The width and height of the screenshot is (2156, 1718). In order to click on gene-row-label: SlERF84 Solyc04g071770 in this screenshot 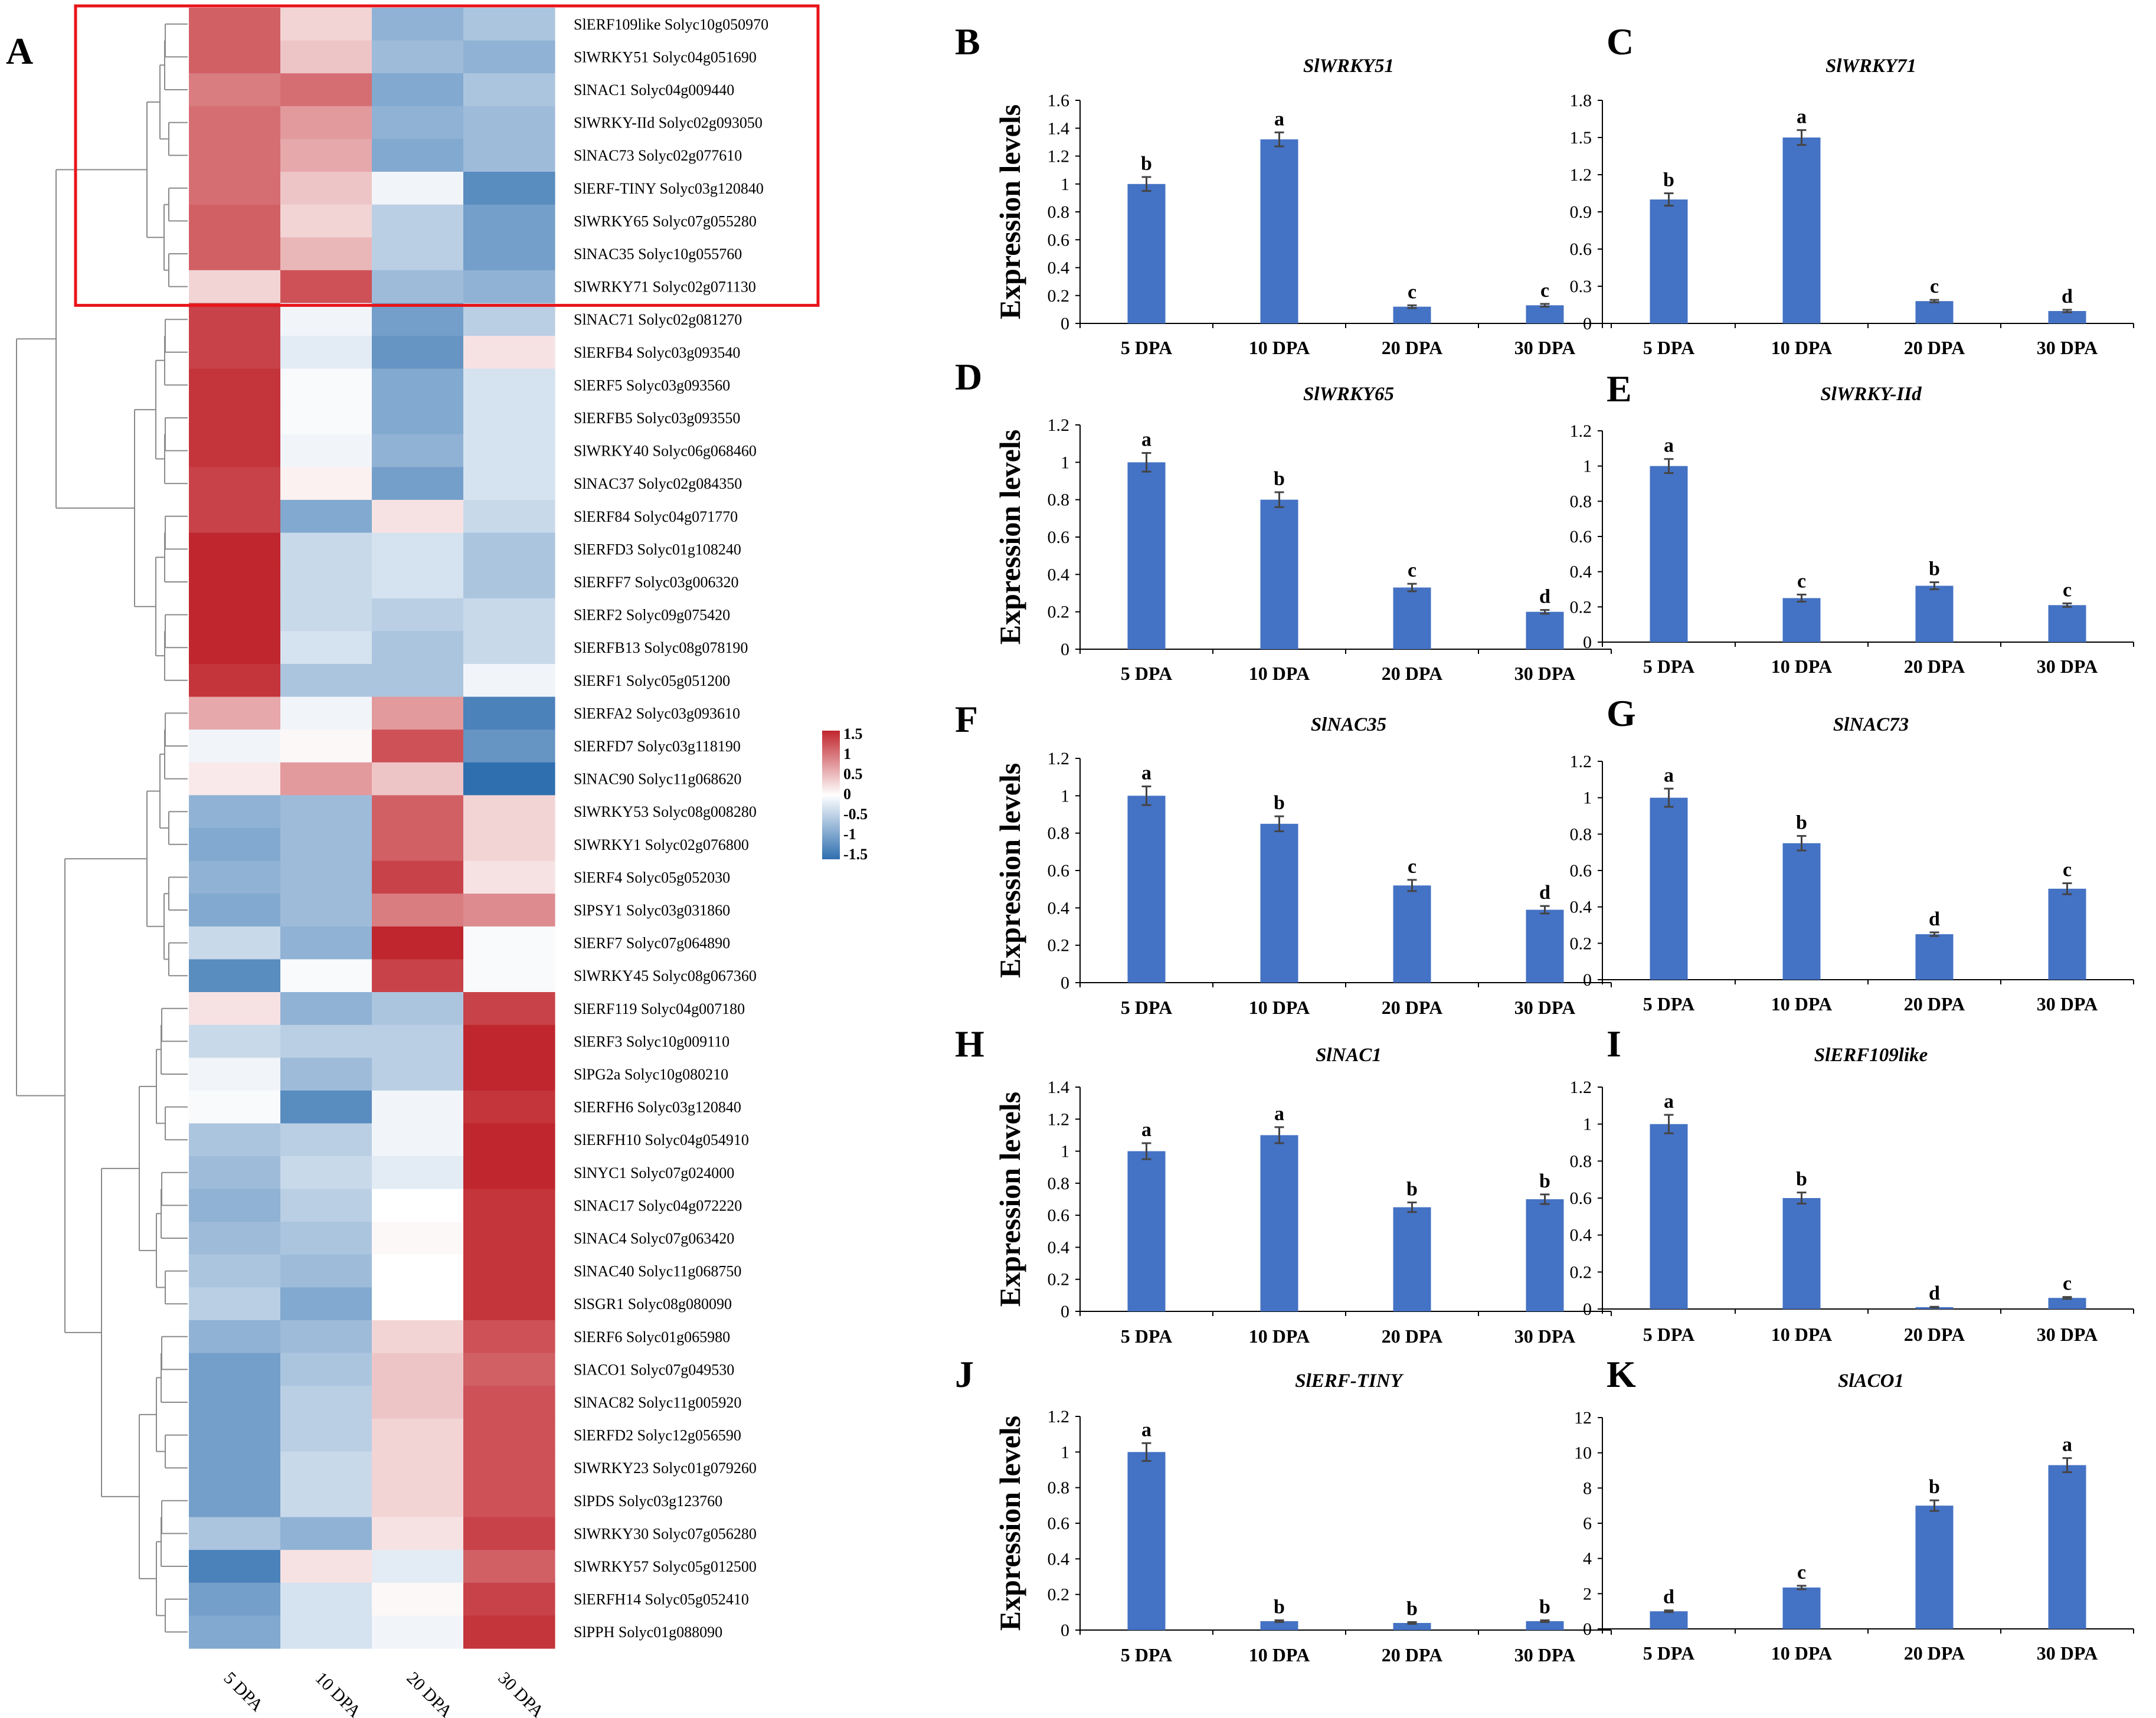, I will do `click(656, 516)`.